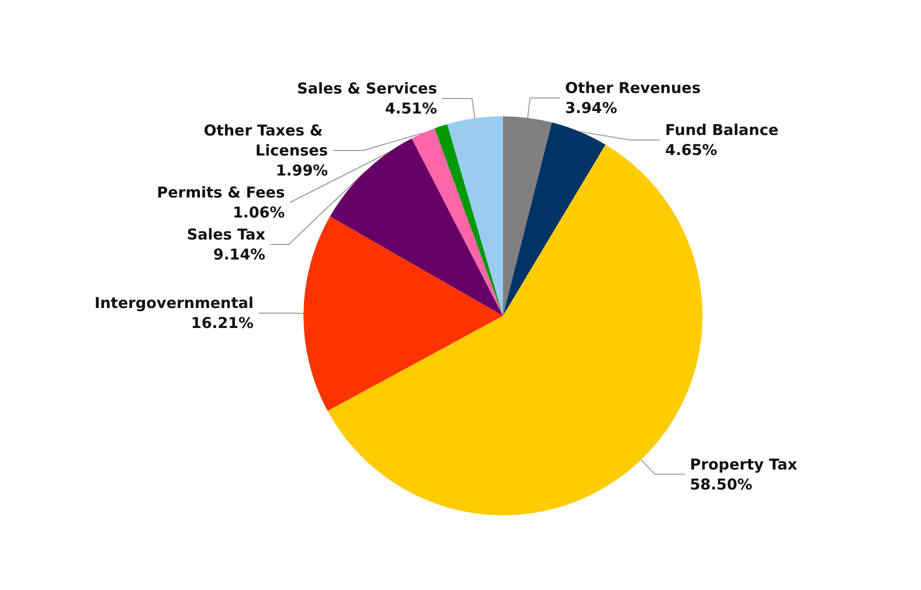 Image resolution: width=921 pixels, height=590 pixels. Describe the element at coordinates (220, 193) in the screenshot. I see `slice-label: Permits & Fees` at that location.